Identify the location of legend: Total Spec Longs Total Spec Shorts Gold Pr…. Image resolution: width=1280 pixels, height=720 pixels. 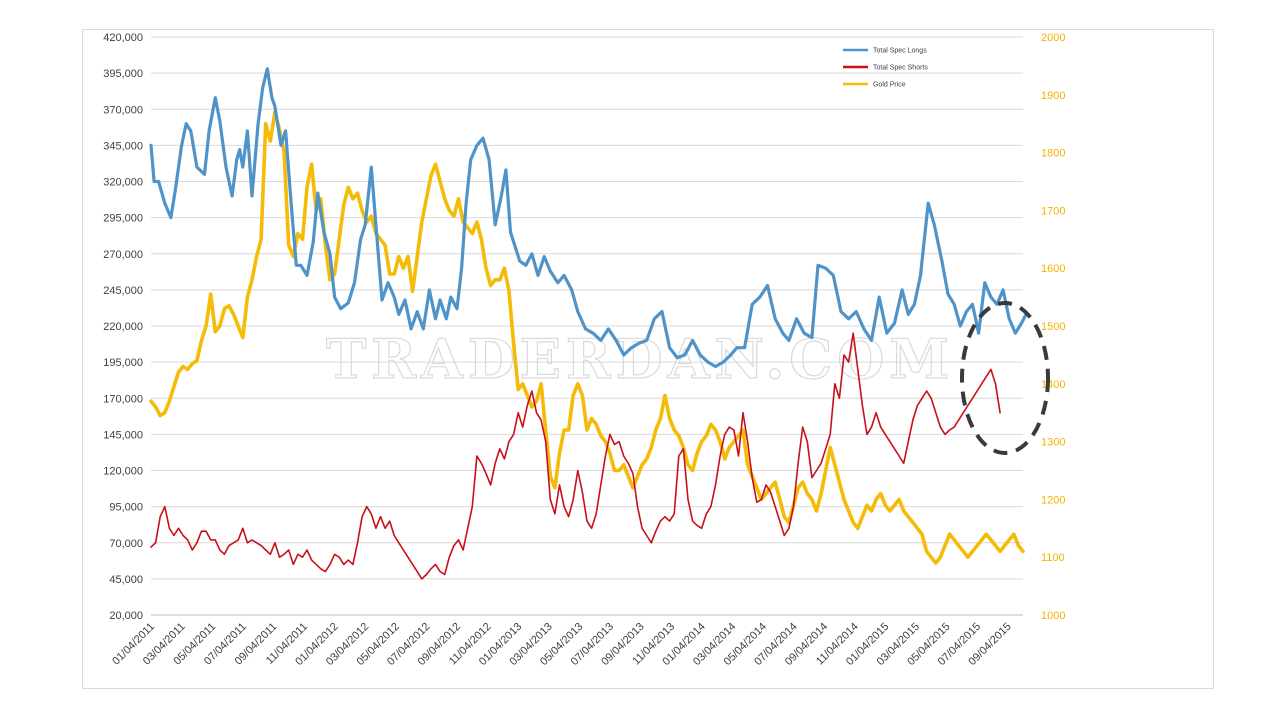
(885, 68).